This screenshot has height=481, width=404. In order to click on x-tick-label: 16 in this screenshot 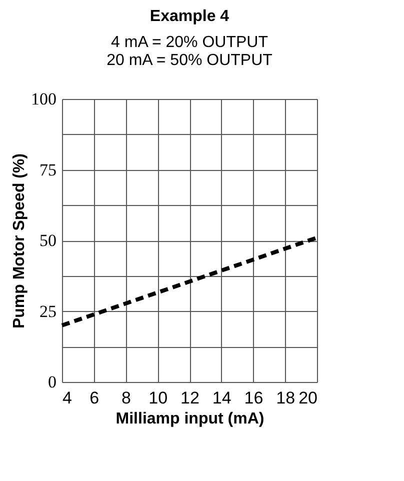, I will do `click(254, 398)`.